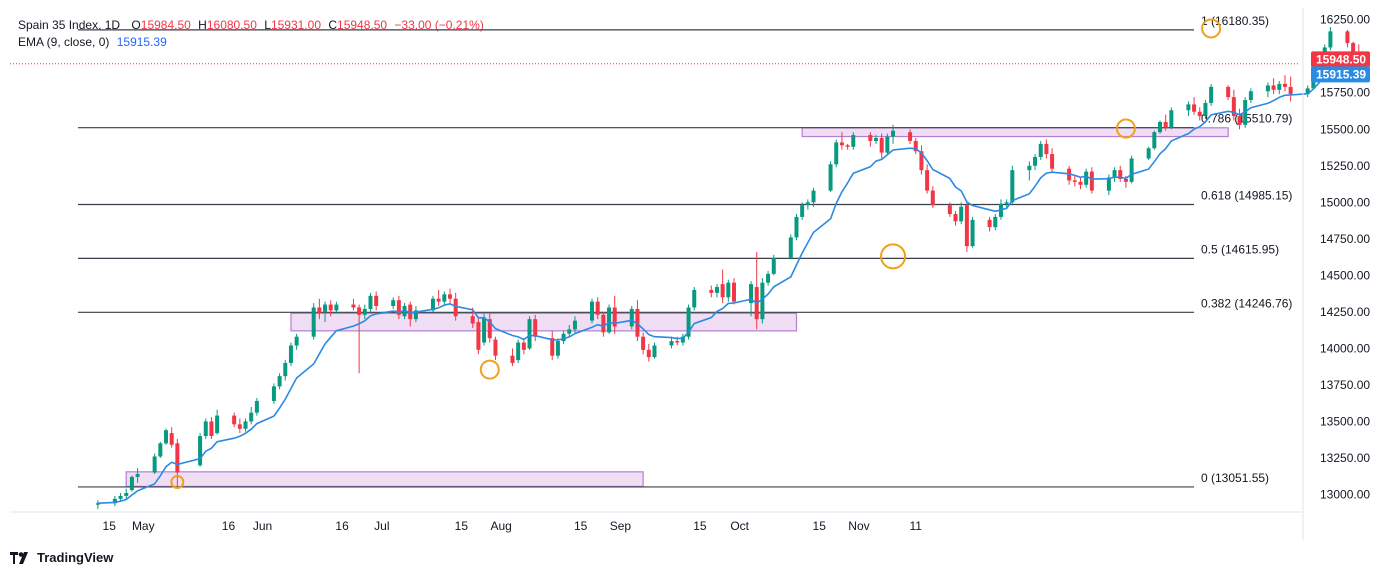 The height and width of the screenshot is (575, 1388). What do you see at coordinates (262, 526) in the screenshot?
I see `time-tick-label: Jun` at bounding box center [262, 526].